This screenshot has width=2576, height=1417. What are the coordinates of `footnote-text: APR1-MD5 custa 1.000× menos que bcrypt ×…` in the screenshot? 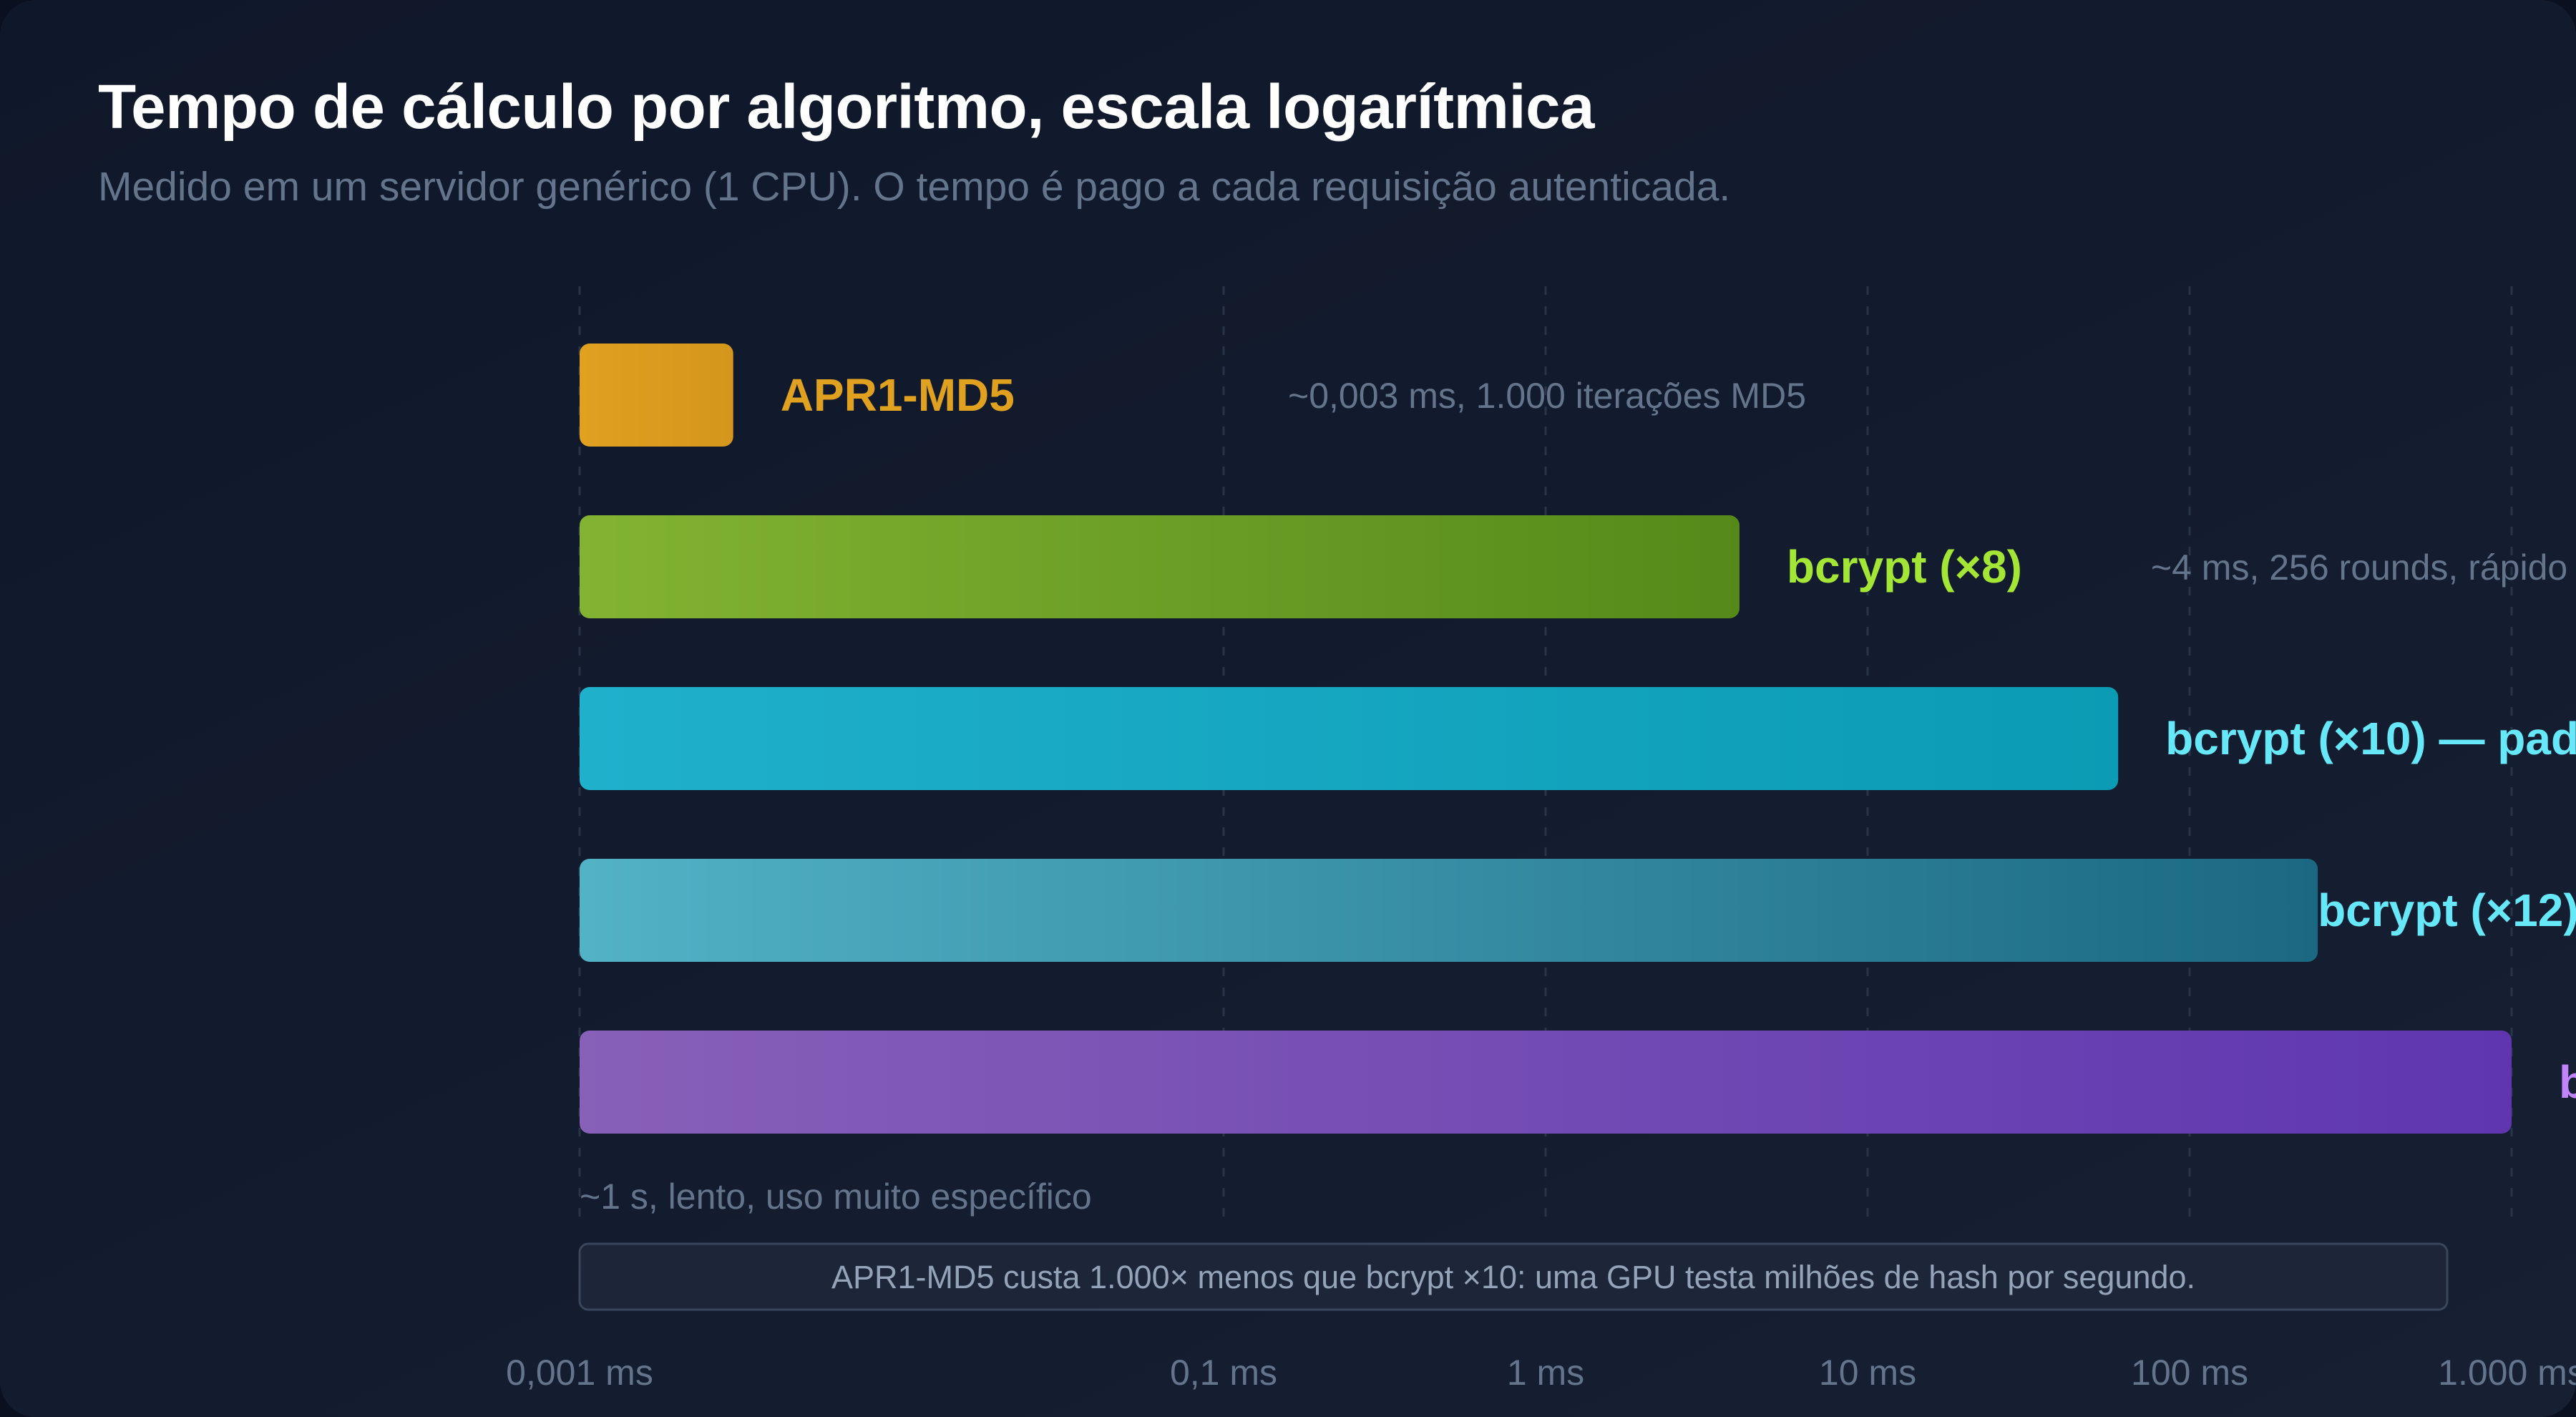 It's located at (1513, 1277).